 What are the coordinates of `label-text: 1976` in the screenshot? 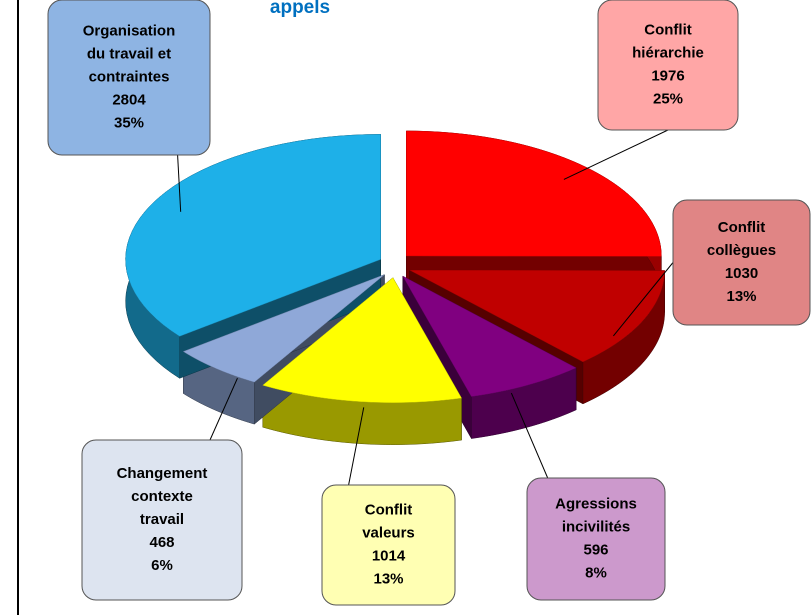 It's located at (667, 75).